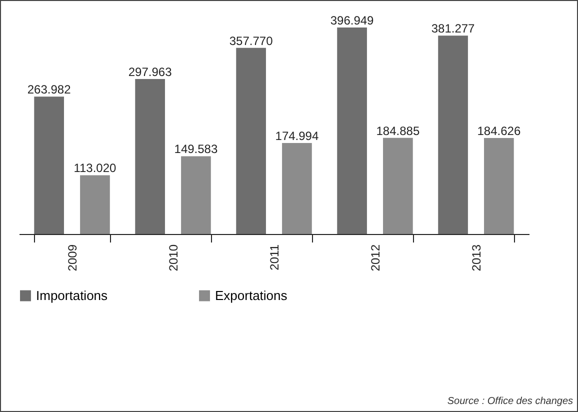 Image resolution: width=578 pixels, height=412 pixels. What do you see at coordinates (73, 258) in the screenshot?
I see `x-tick-label: 2009` at bounding box center [73, 258].